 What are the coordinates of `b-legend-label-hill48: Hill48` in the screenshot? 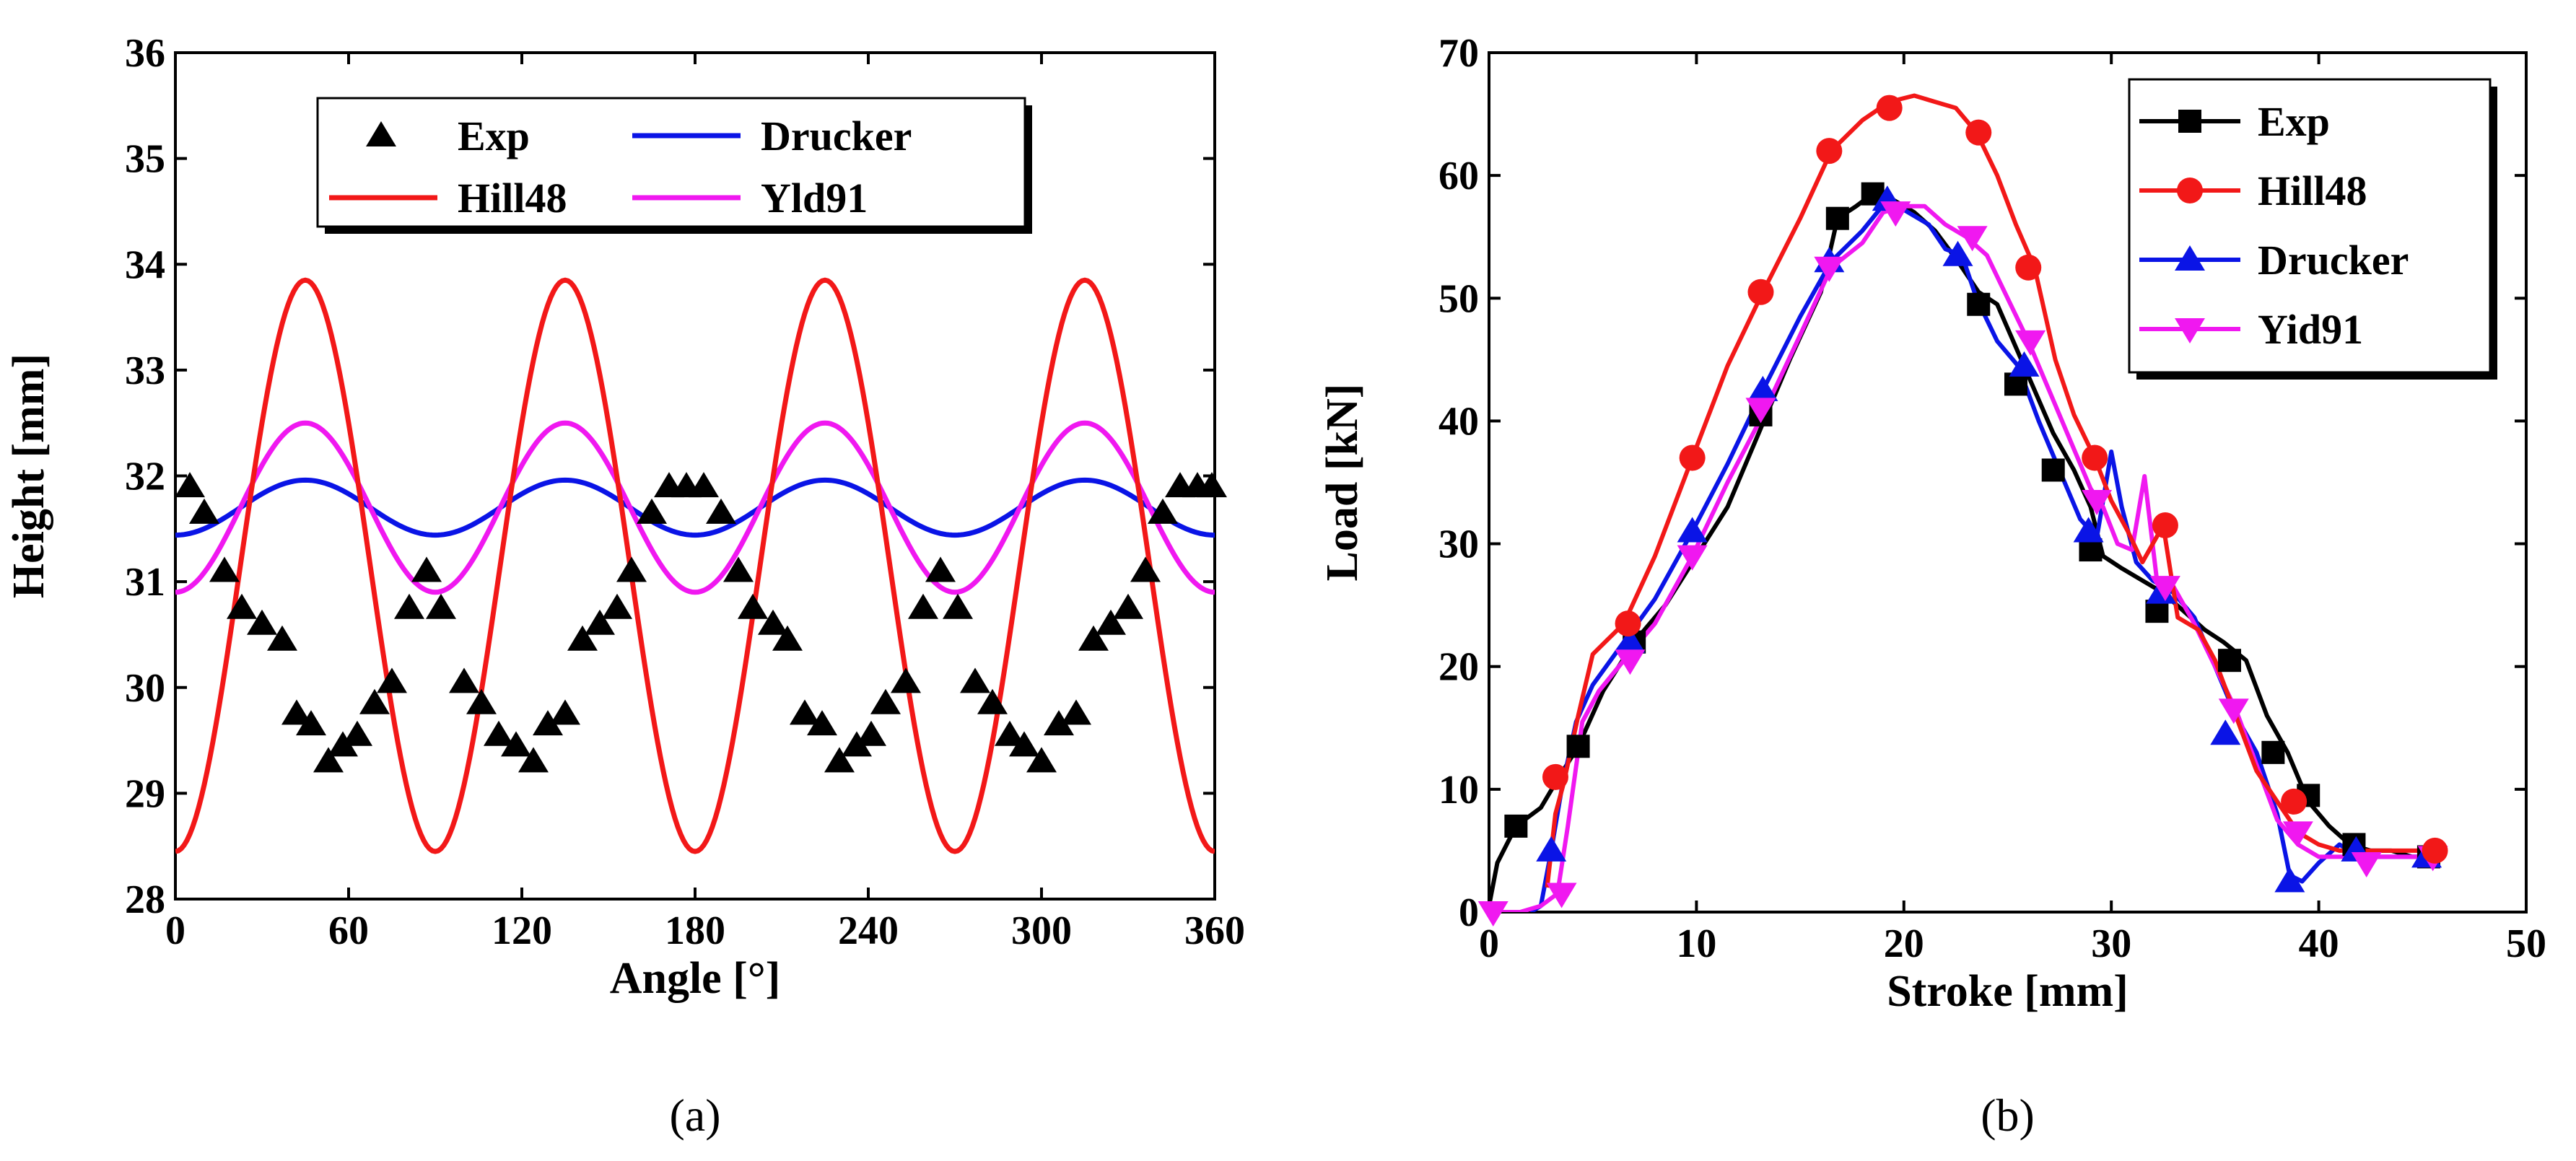 It's located at (2312, 190).